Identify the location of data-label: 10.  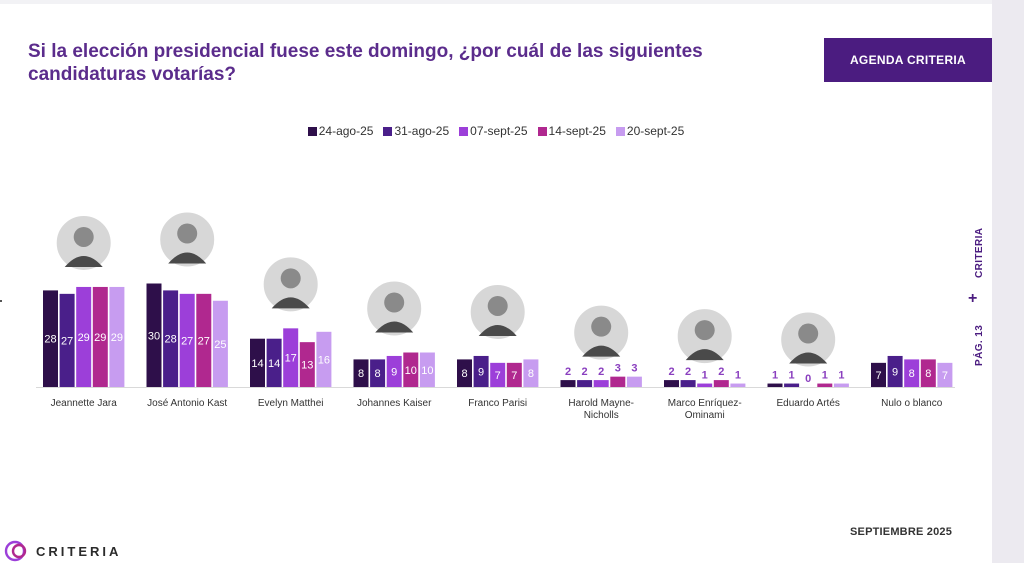
(427, 371).